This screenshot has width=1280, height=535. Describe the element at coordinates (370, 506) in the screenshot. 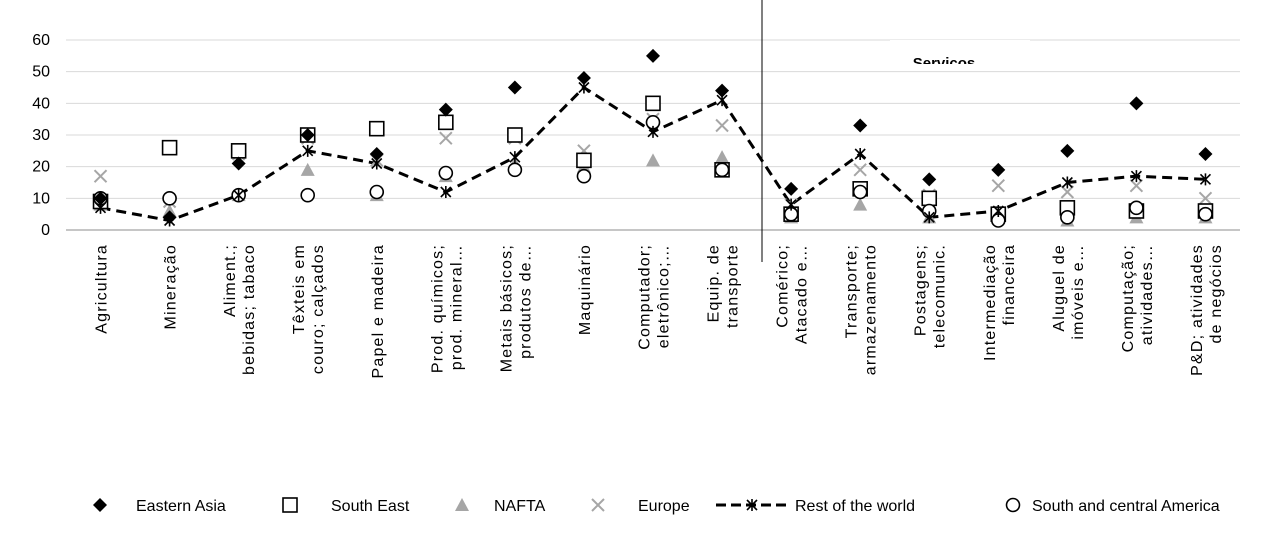

I see `legend-label: South East` at that location.